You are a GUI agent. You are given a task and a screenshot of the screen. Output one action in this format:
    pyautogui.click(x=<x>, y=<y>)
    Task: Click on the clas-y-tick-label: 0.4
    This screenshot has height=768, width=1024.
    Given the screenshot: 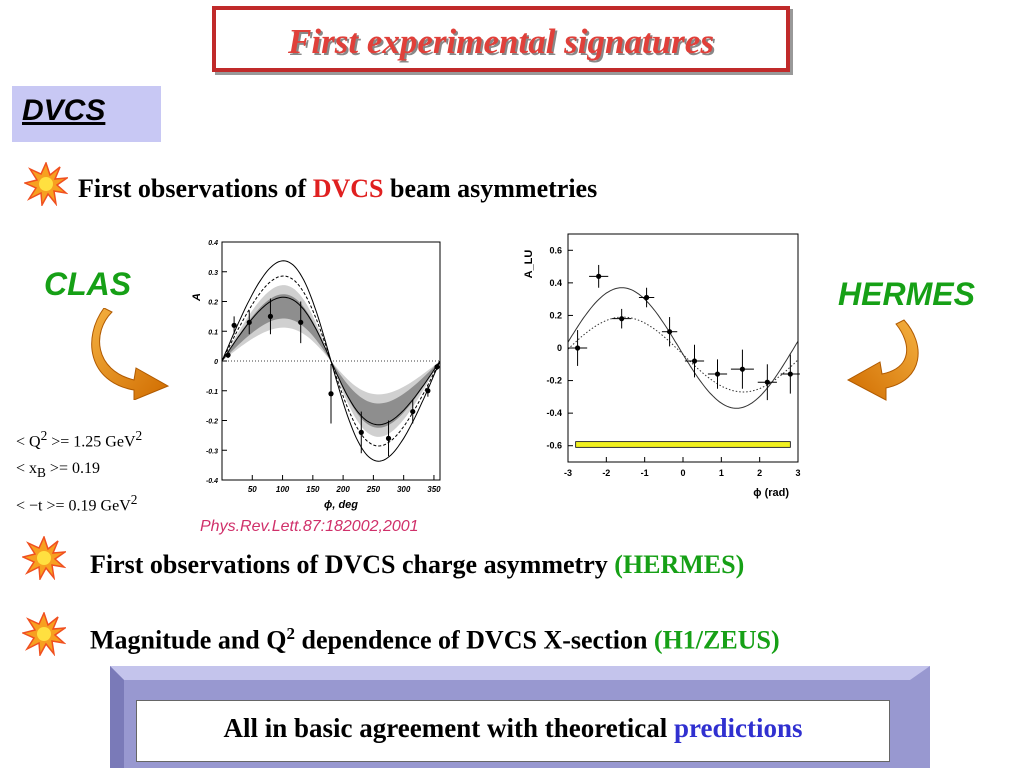 What is the action you would take?
    pyautogui.click(x=213, y=243)
    